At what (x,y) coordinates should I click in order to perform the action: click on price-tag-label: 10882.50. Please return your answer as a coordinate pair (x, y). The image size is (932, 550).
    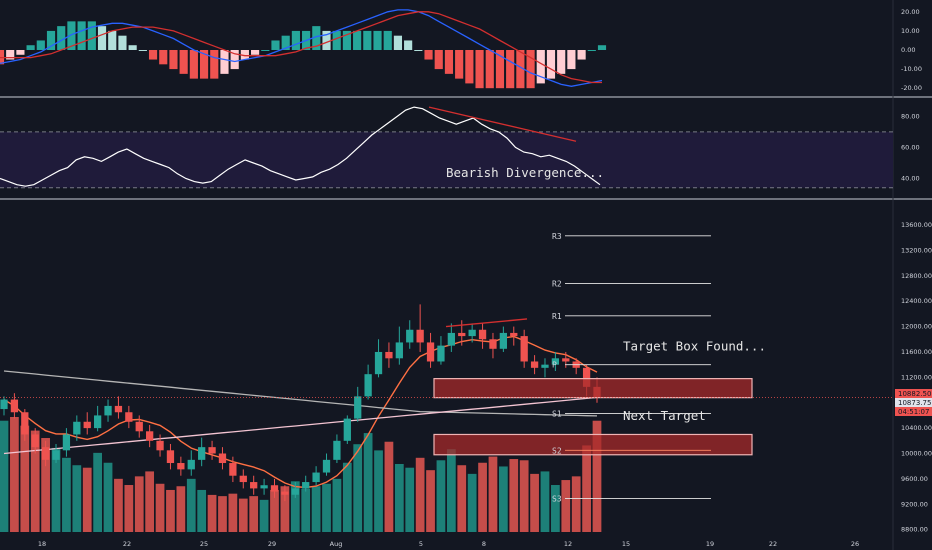
    Looking at the image, I should click on (914, 394).